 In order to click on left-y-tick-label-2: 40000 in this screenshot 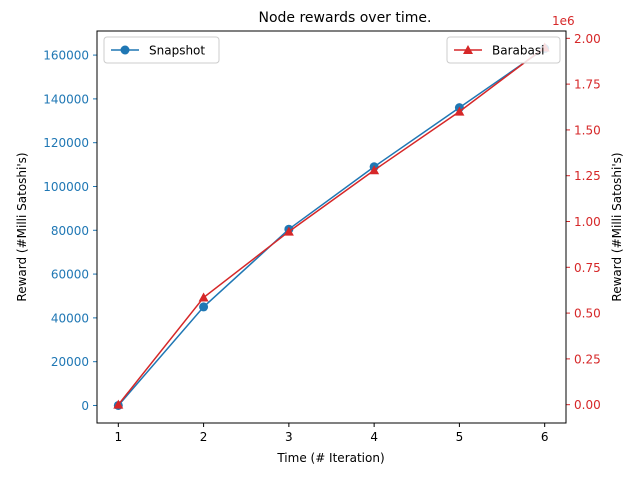, I will do `click(70, 318)`.